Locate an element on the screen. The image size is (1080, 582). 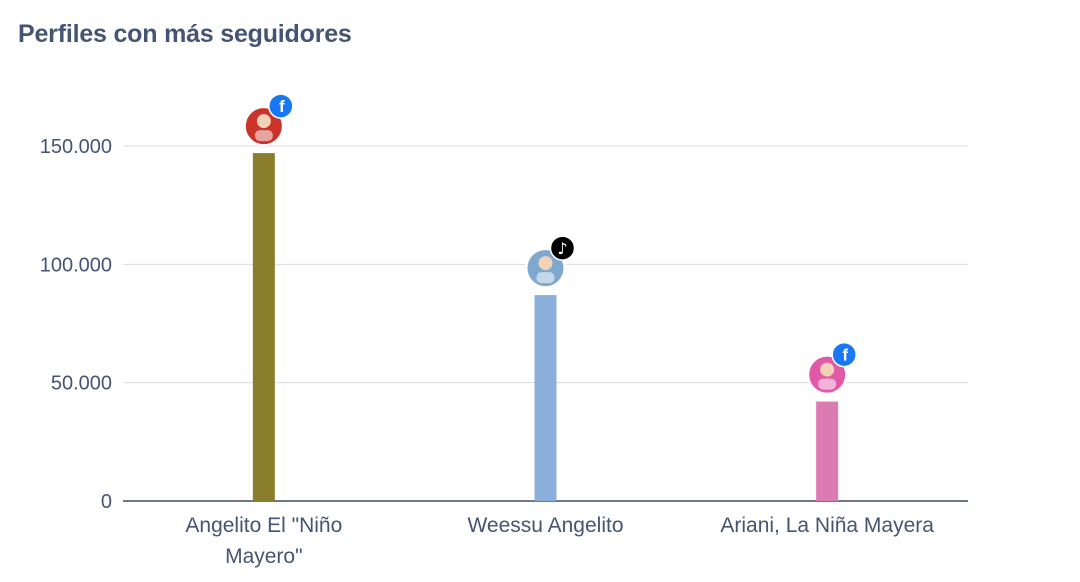
x-tick-label-line: Angelito El "Niño is located at coordinates (263, 525).